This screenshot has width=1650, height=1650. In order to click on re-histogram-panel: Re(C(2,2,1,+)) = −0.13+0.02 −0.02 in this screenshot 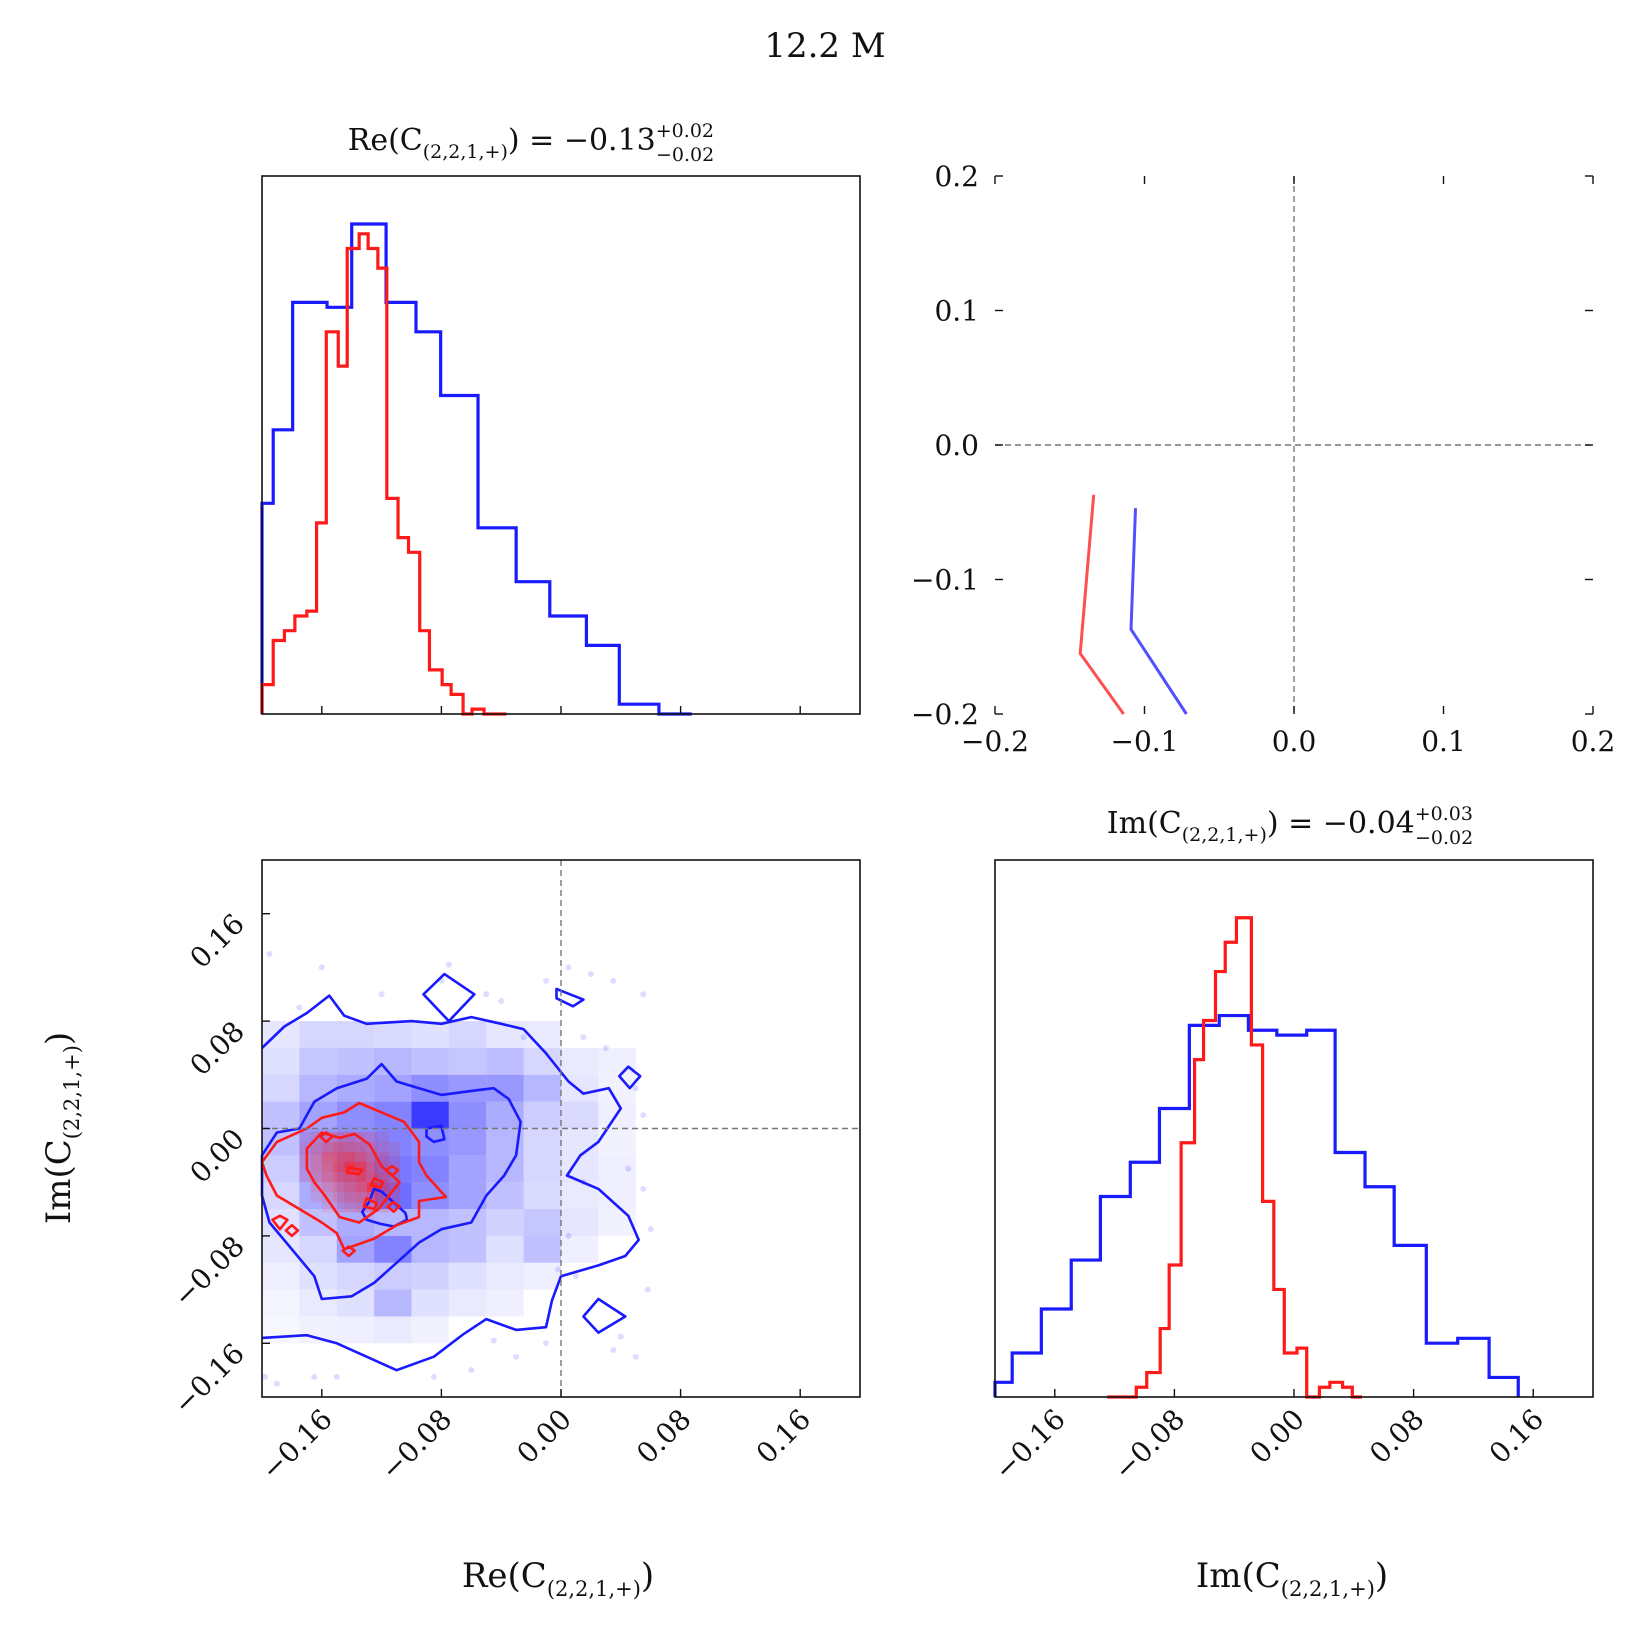, I will do `click(560, 418)`.